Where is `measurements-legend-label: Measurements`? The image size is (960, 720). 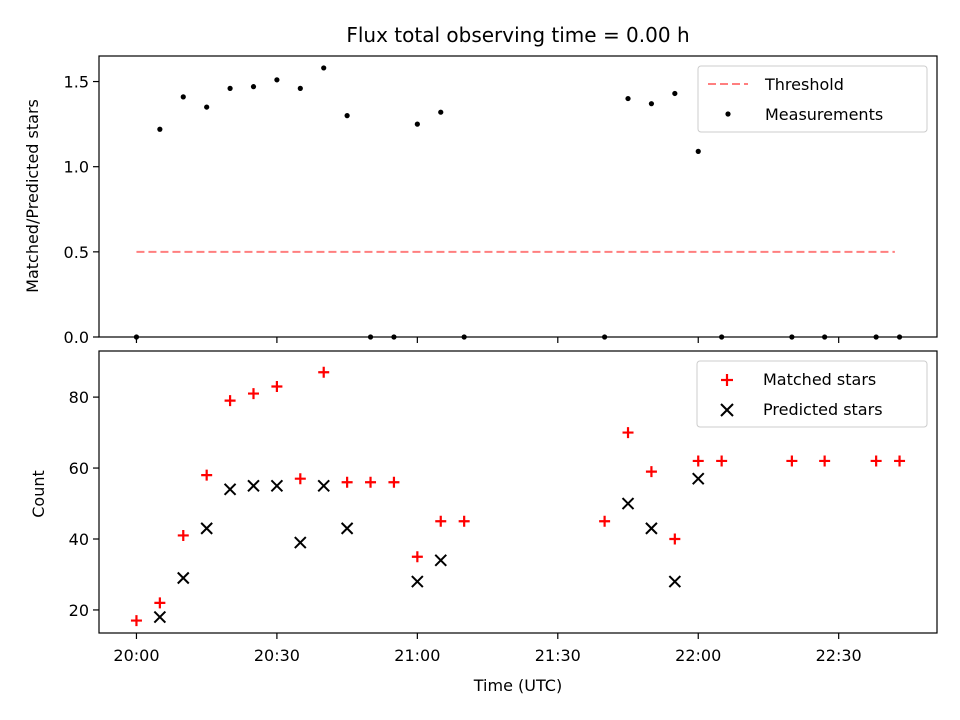 measurements-legend-label: Measurements is located at coordinates (824, 114).